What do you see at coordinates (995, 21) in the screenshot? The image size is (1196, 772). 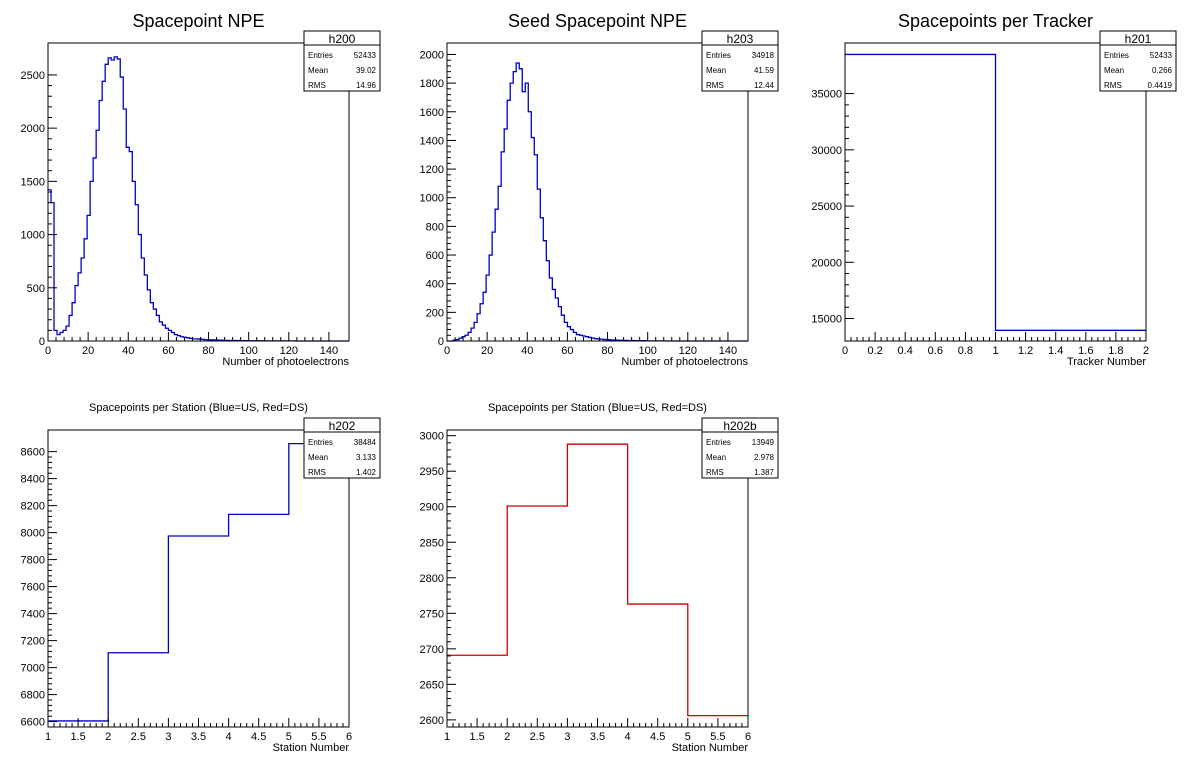 I see `panel-title: Spacepoints per Tracker` at bounding box center [995, 21].